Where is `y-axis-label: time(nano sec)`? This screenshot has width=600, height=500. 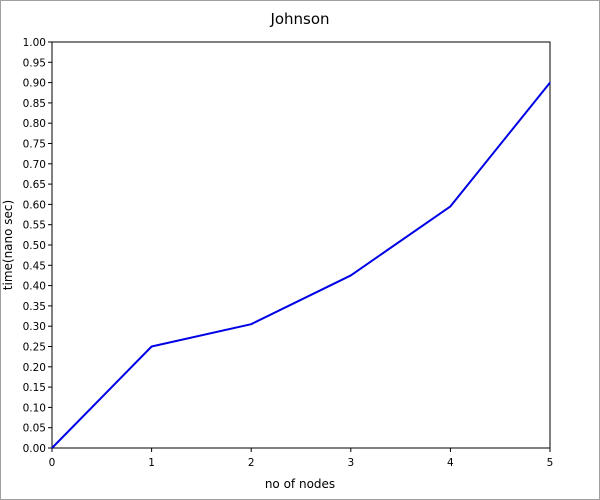 y-axis-label: time(nano sec) is located at coordinates (8, 245).